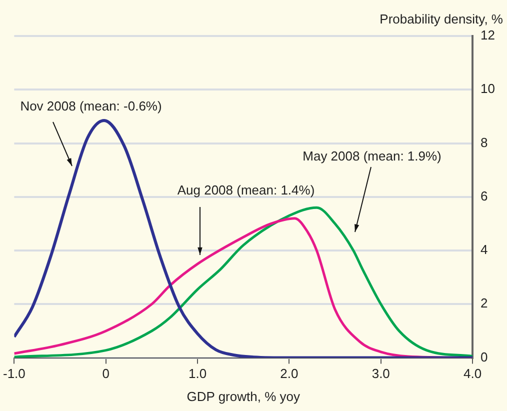 This screenshot has width=507, height=411. I want to click on y-tick-label: 8, so click(484, 142).